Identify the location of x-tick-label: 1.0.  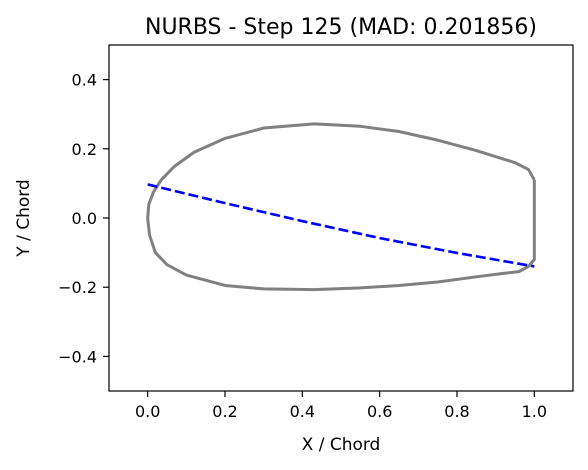
(534, 411).